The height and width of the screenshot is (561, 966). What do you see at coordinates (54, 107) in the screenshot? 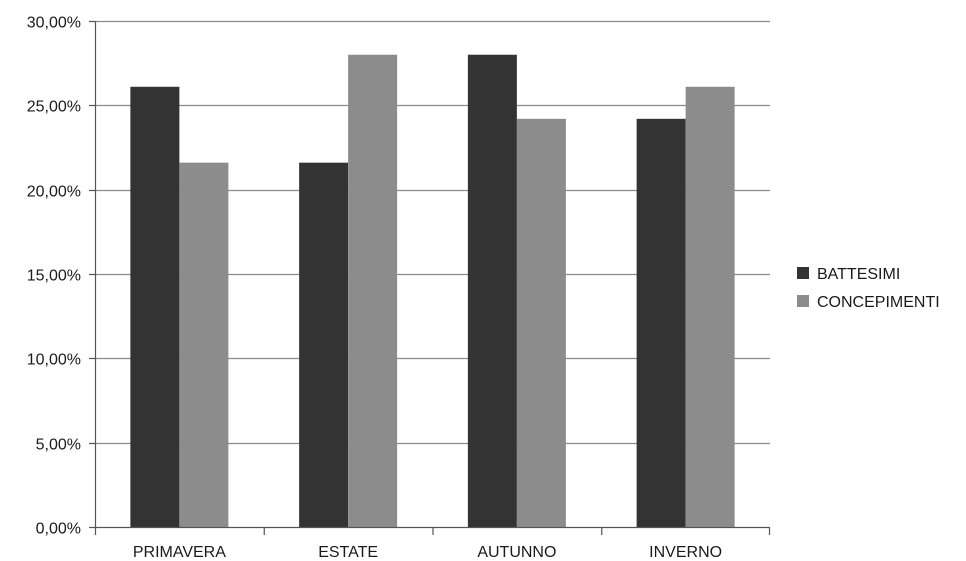
I see `y-tick-label: 25,00%` at bounding box center [54, 107].